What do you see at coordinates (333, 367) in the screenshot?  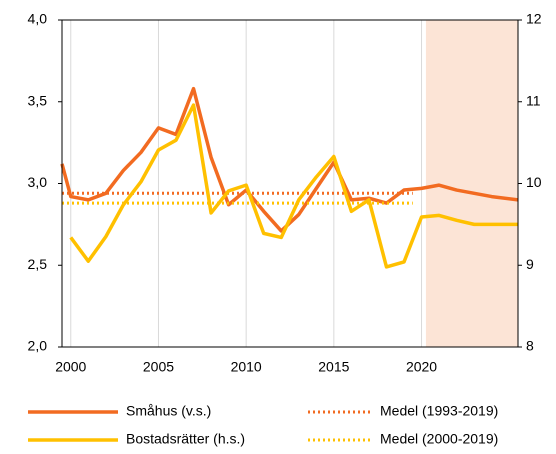 I see `x-tick-label: 2015` at bounding box center [333, 367].